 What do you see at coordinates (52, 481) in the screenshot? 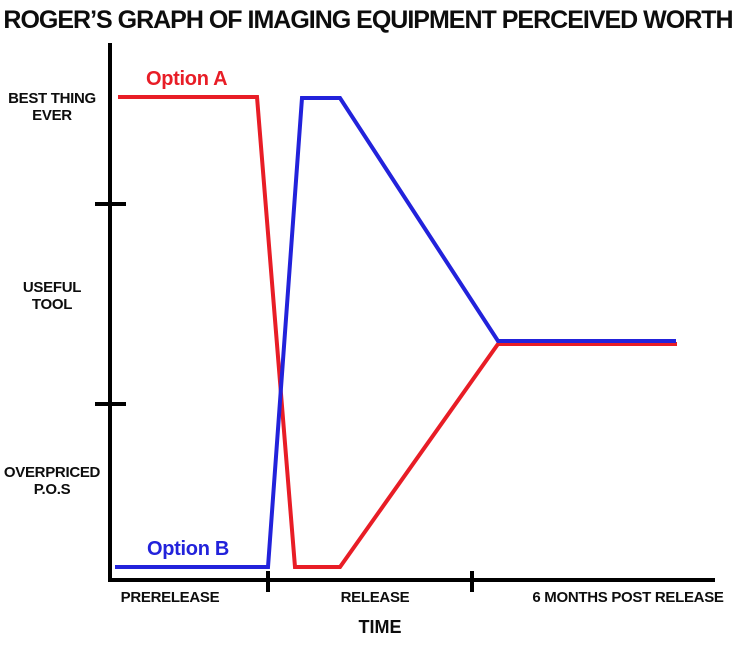
I see `y-axis-label-overpriced-pos: OVERPRICED P.O.S` at bounding box center [52, 481].